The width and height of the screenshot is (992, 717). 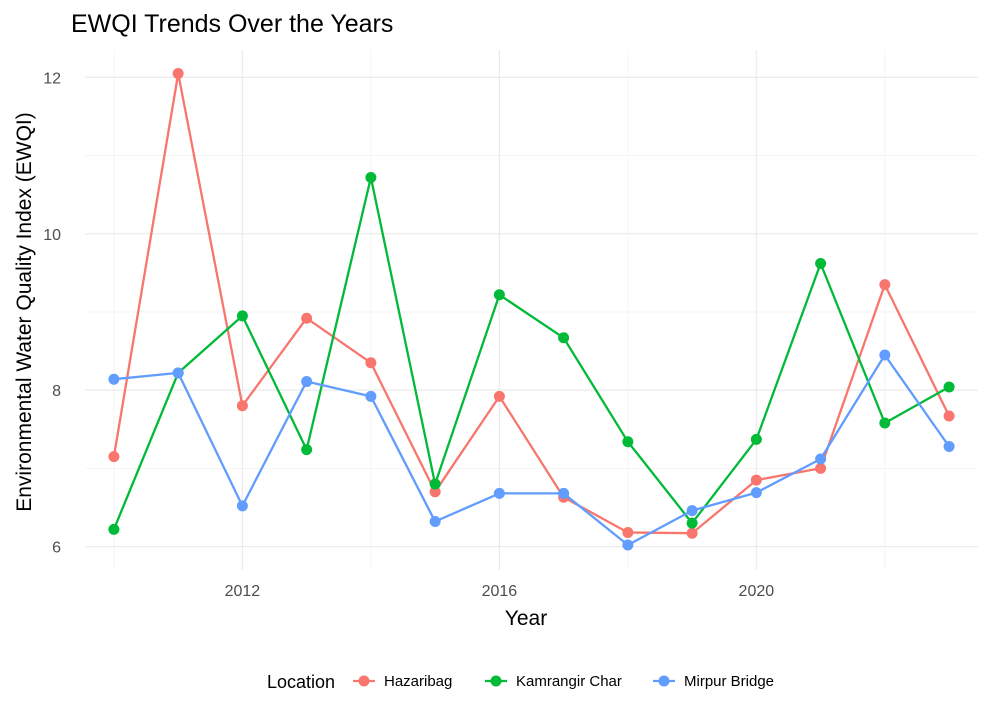 I want to click on legend-item-hazaribag: Hazaribag, so click(x=402, y=681).